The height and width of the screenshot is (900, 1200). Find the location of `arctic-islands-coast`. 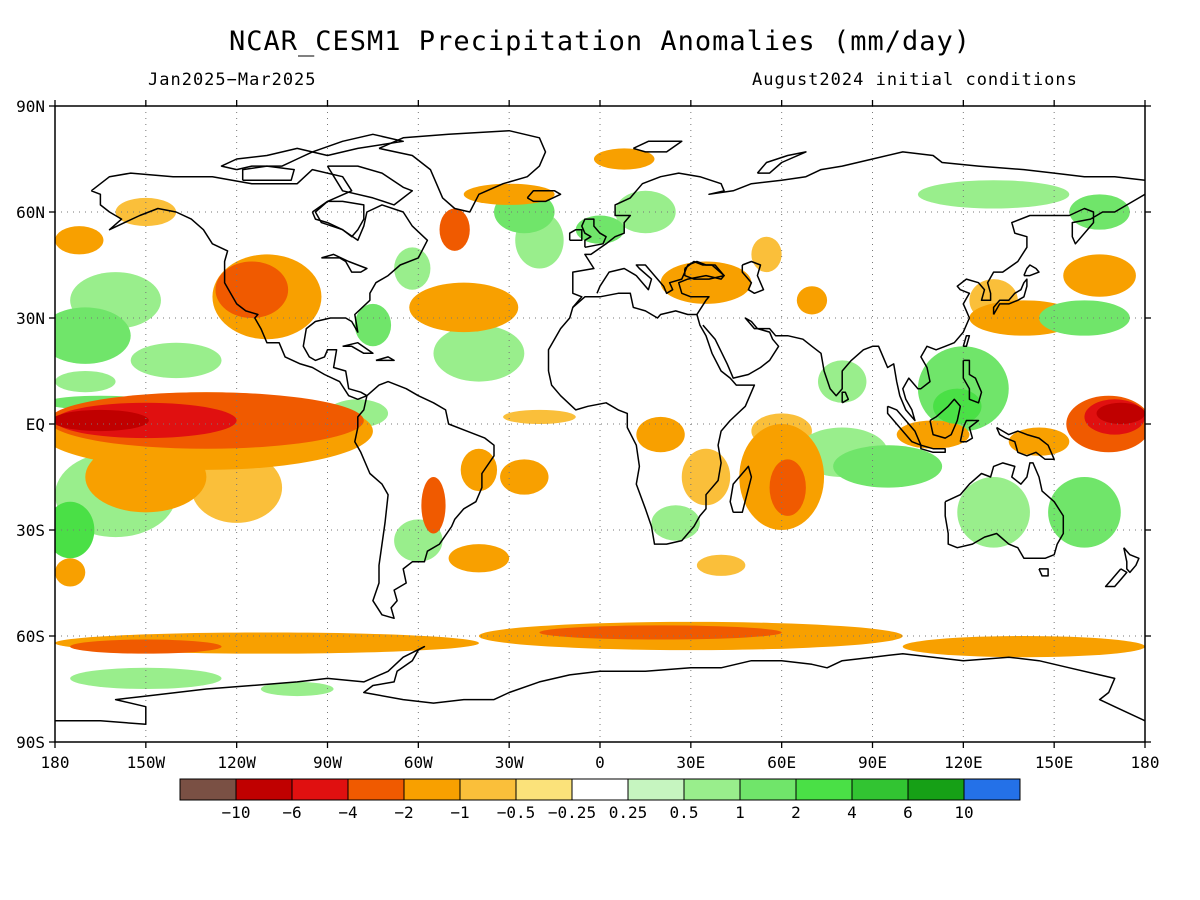

arctic-islands-coast is located at coordinates (312, 152).